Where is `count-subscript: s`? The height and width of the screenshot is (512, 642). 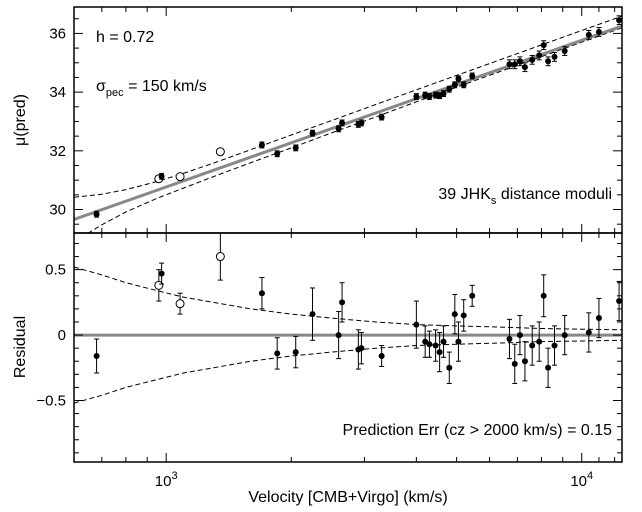 count-subscript: s is located at coordinates (494, 201).